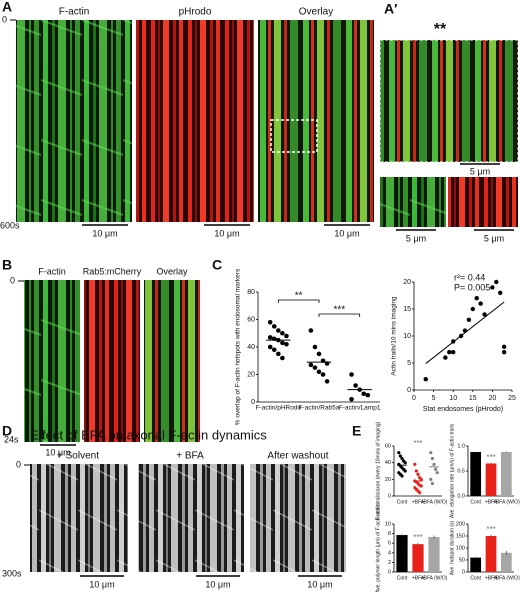 This screenshot has height=592, width=520. What do you see at coordinates (460, 548) in the screenshot?
I see `y-tick-label: 100` at bounding box center [460, 548].